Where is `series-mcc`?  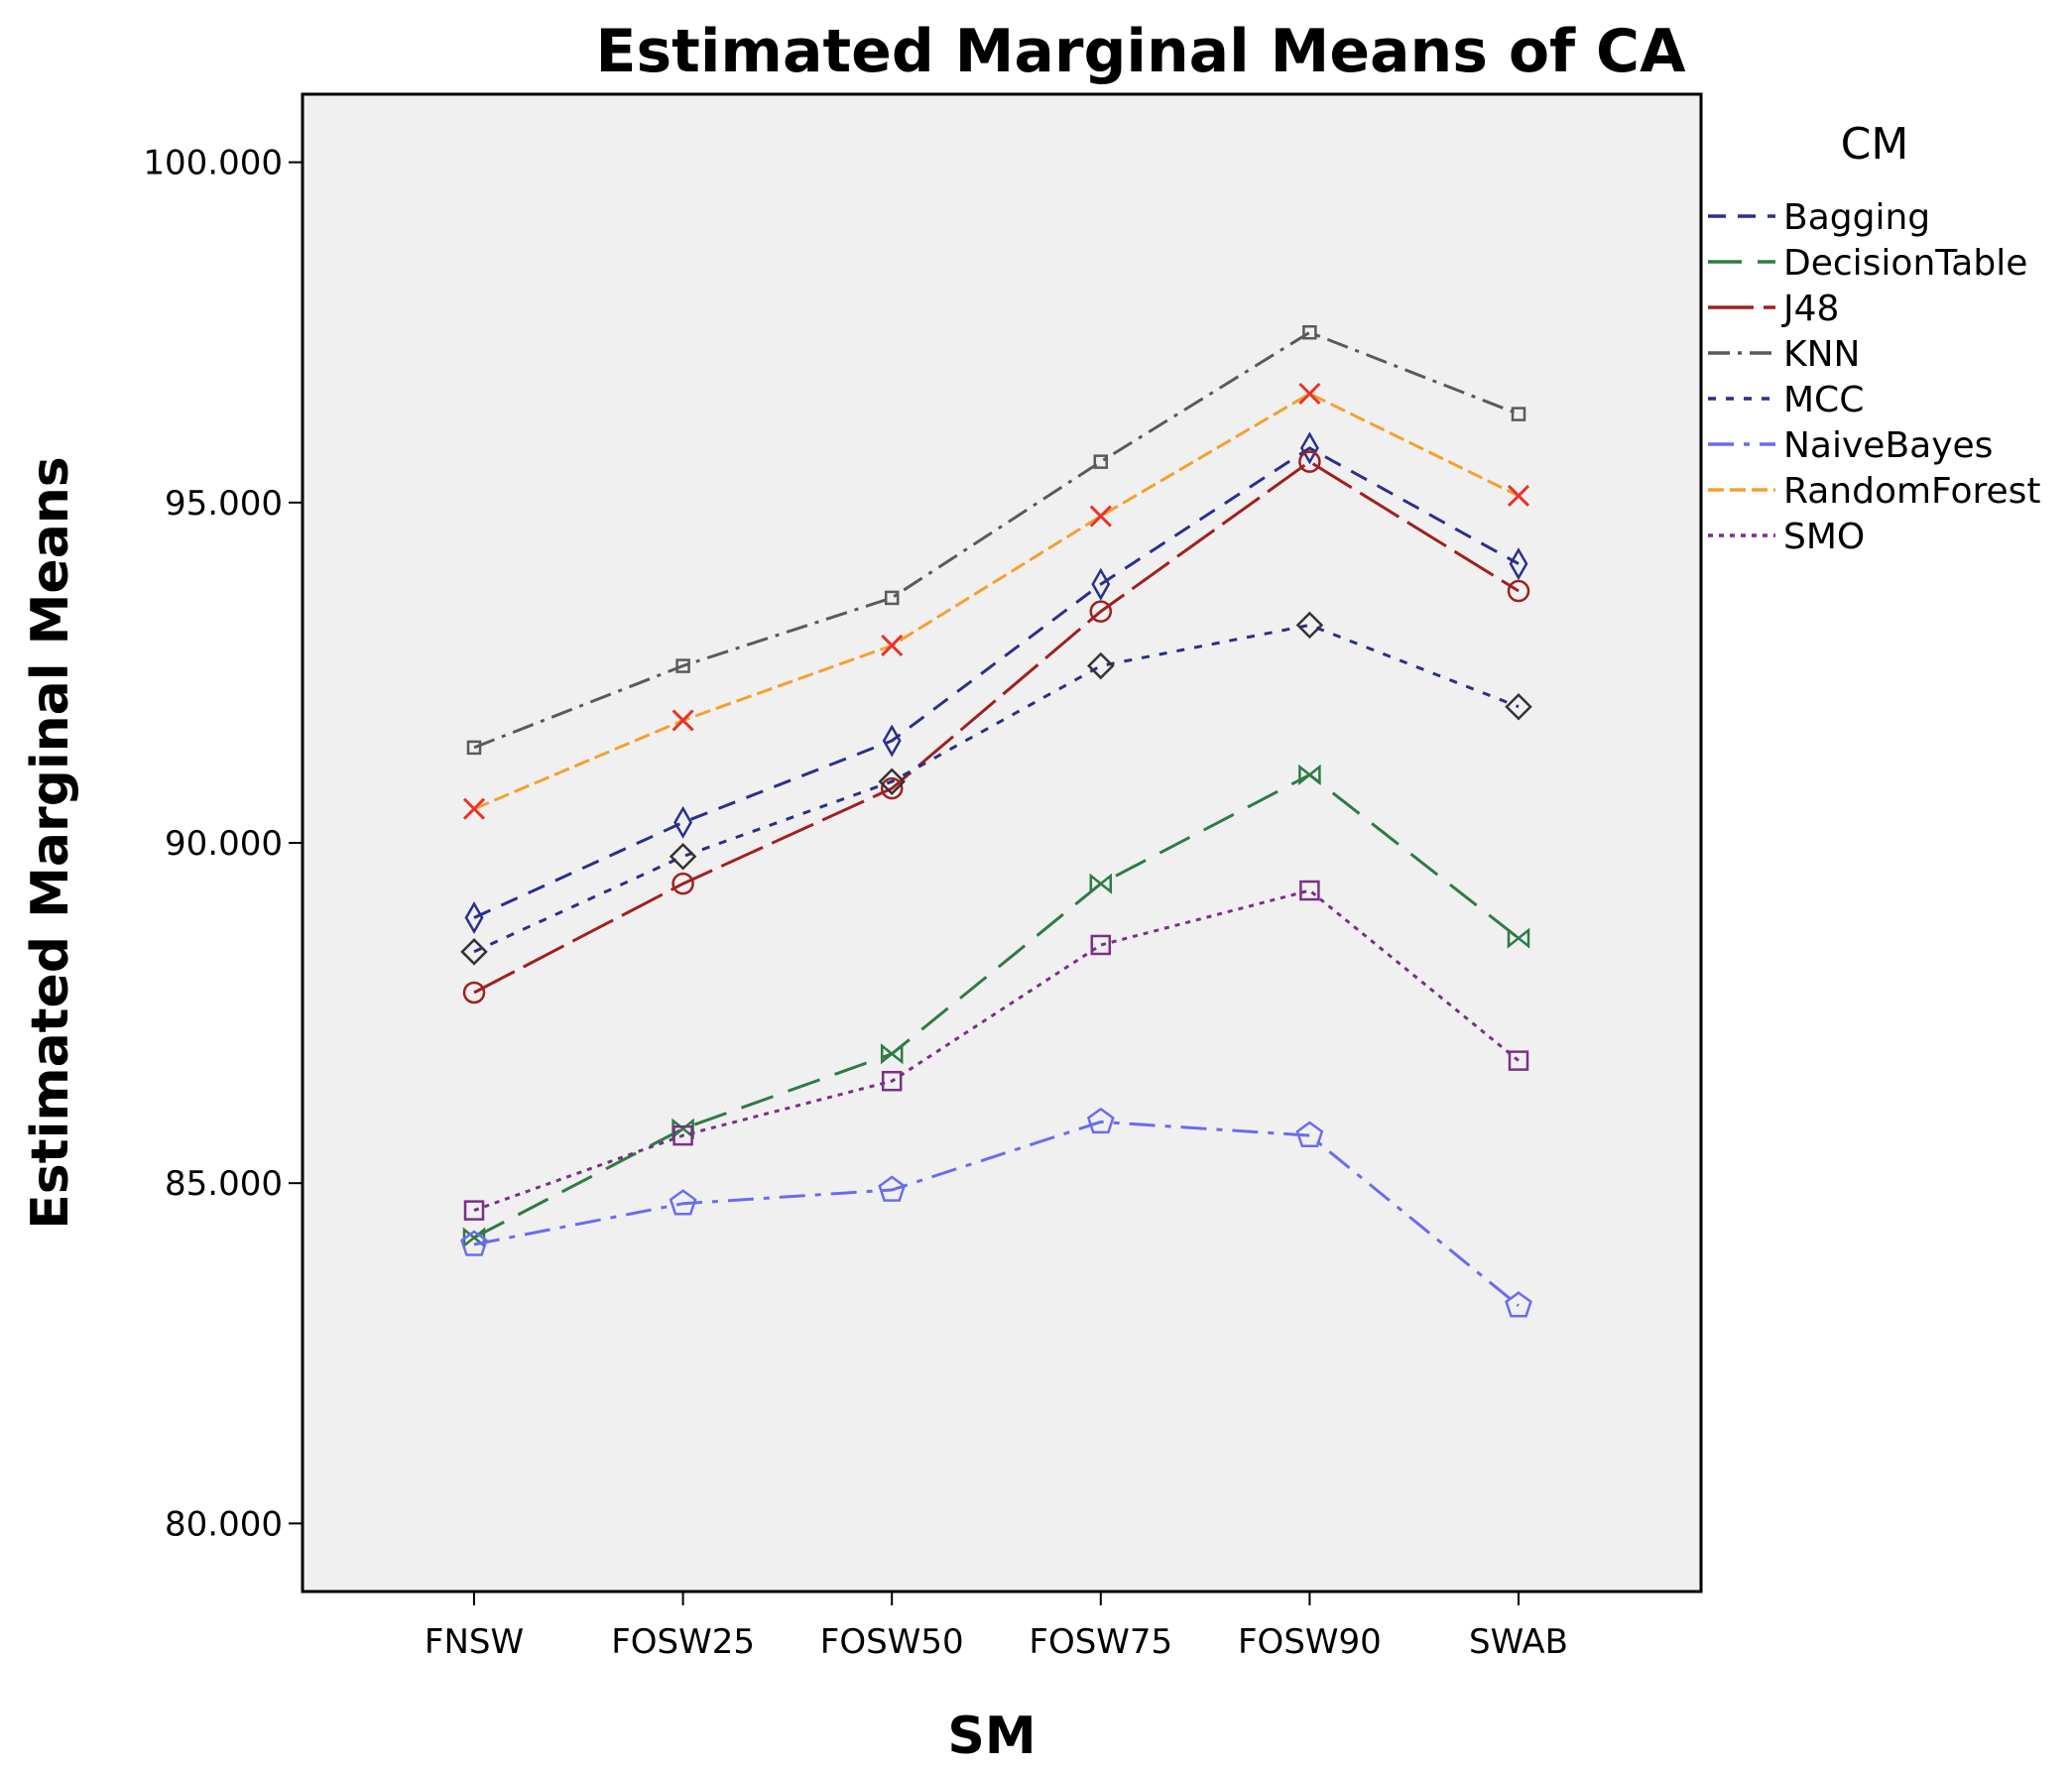 series-mcc is located at coordinates (996, 788).